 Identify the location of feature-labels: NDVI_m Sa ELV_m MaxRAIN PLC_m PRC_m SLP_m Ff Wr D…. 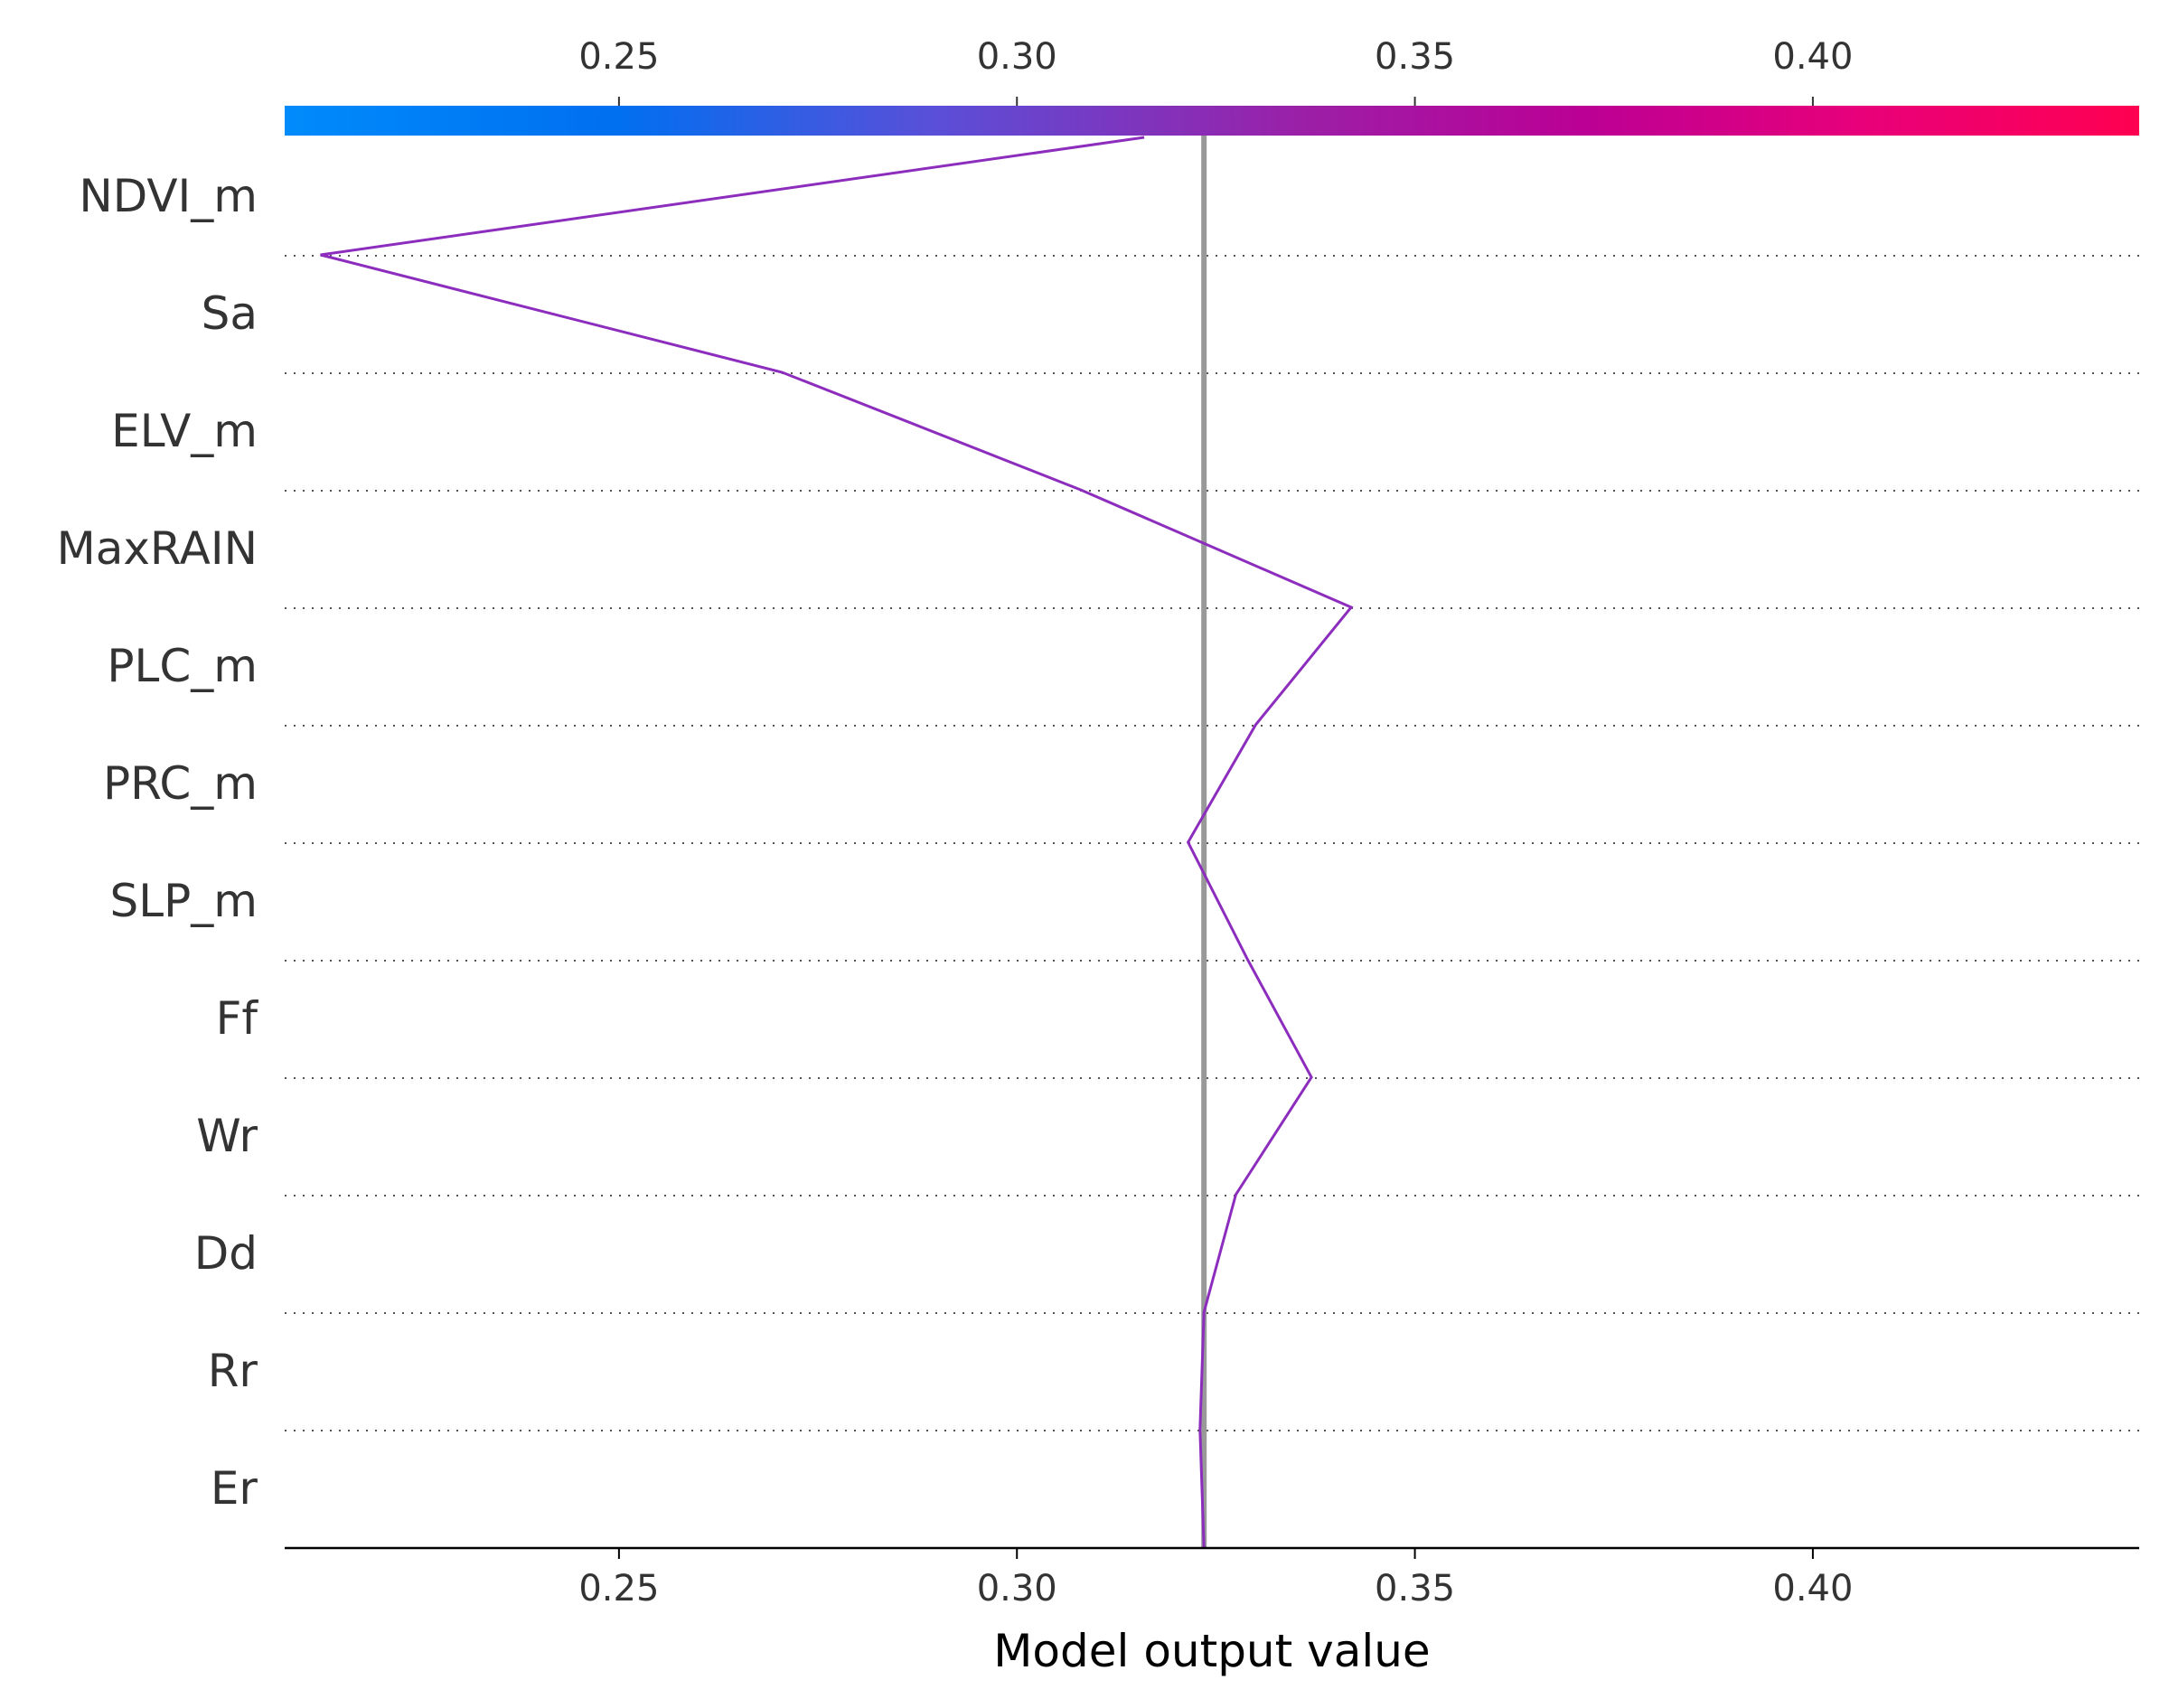
(158, 842).